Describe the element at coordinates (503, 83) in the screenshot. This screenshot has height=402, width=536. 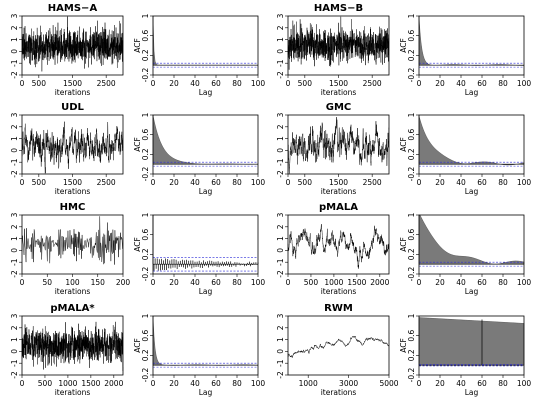
I see `hams-b-acf-xtick-label: 80` at that location.